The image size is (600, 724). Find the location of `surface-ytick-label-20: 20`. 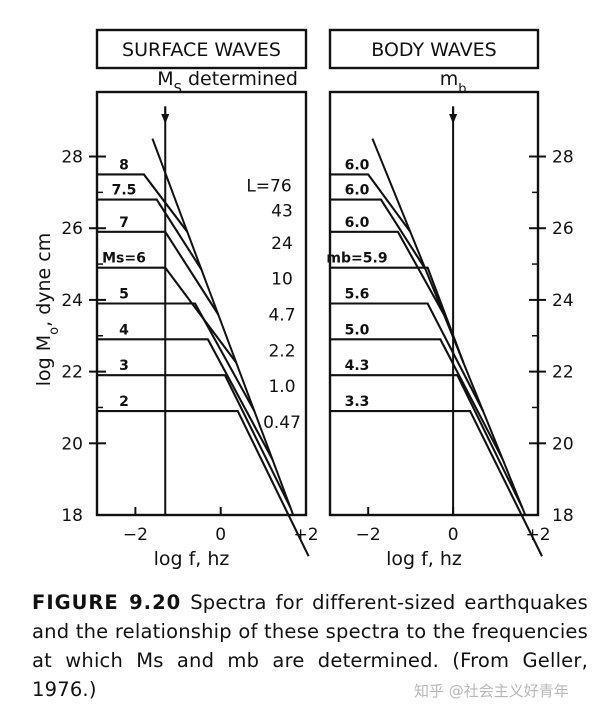

surface-ytick-label-20: 20 is located at coordinates (72, 444).